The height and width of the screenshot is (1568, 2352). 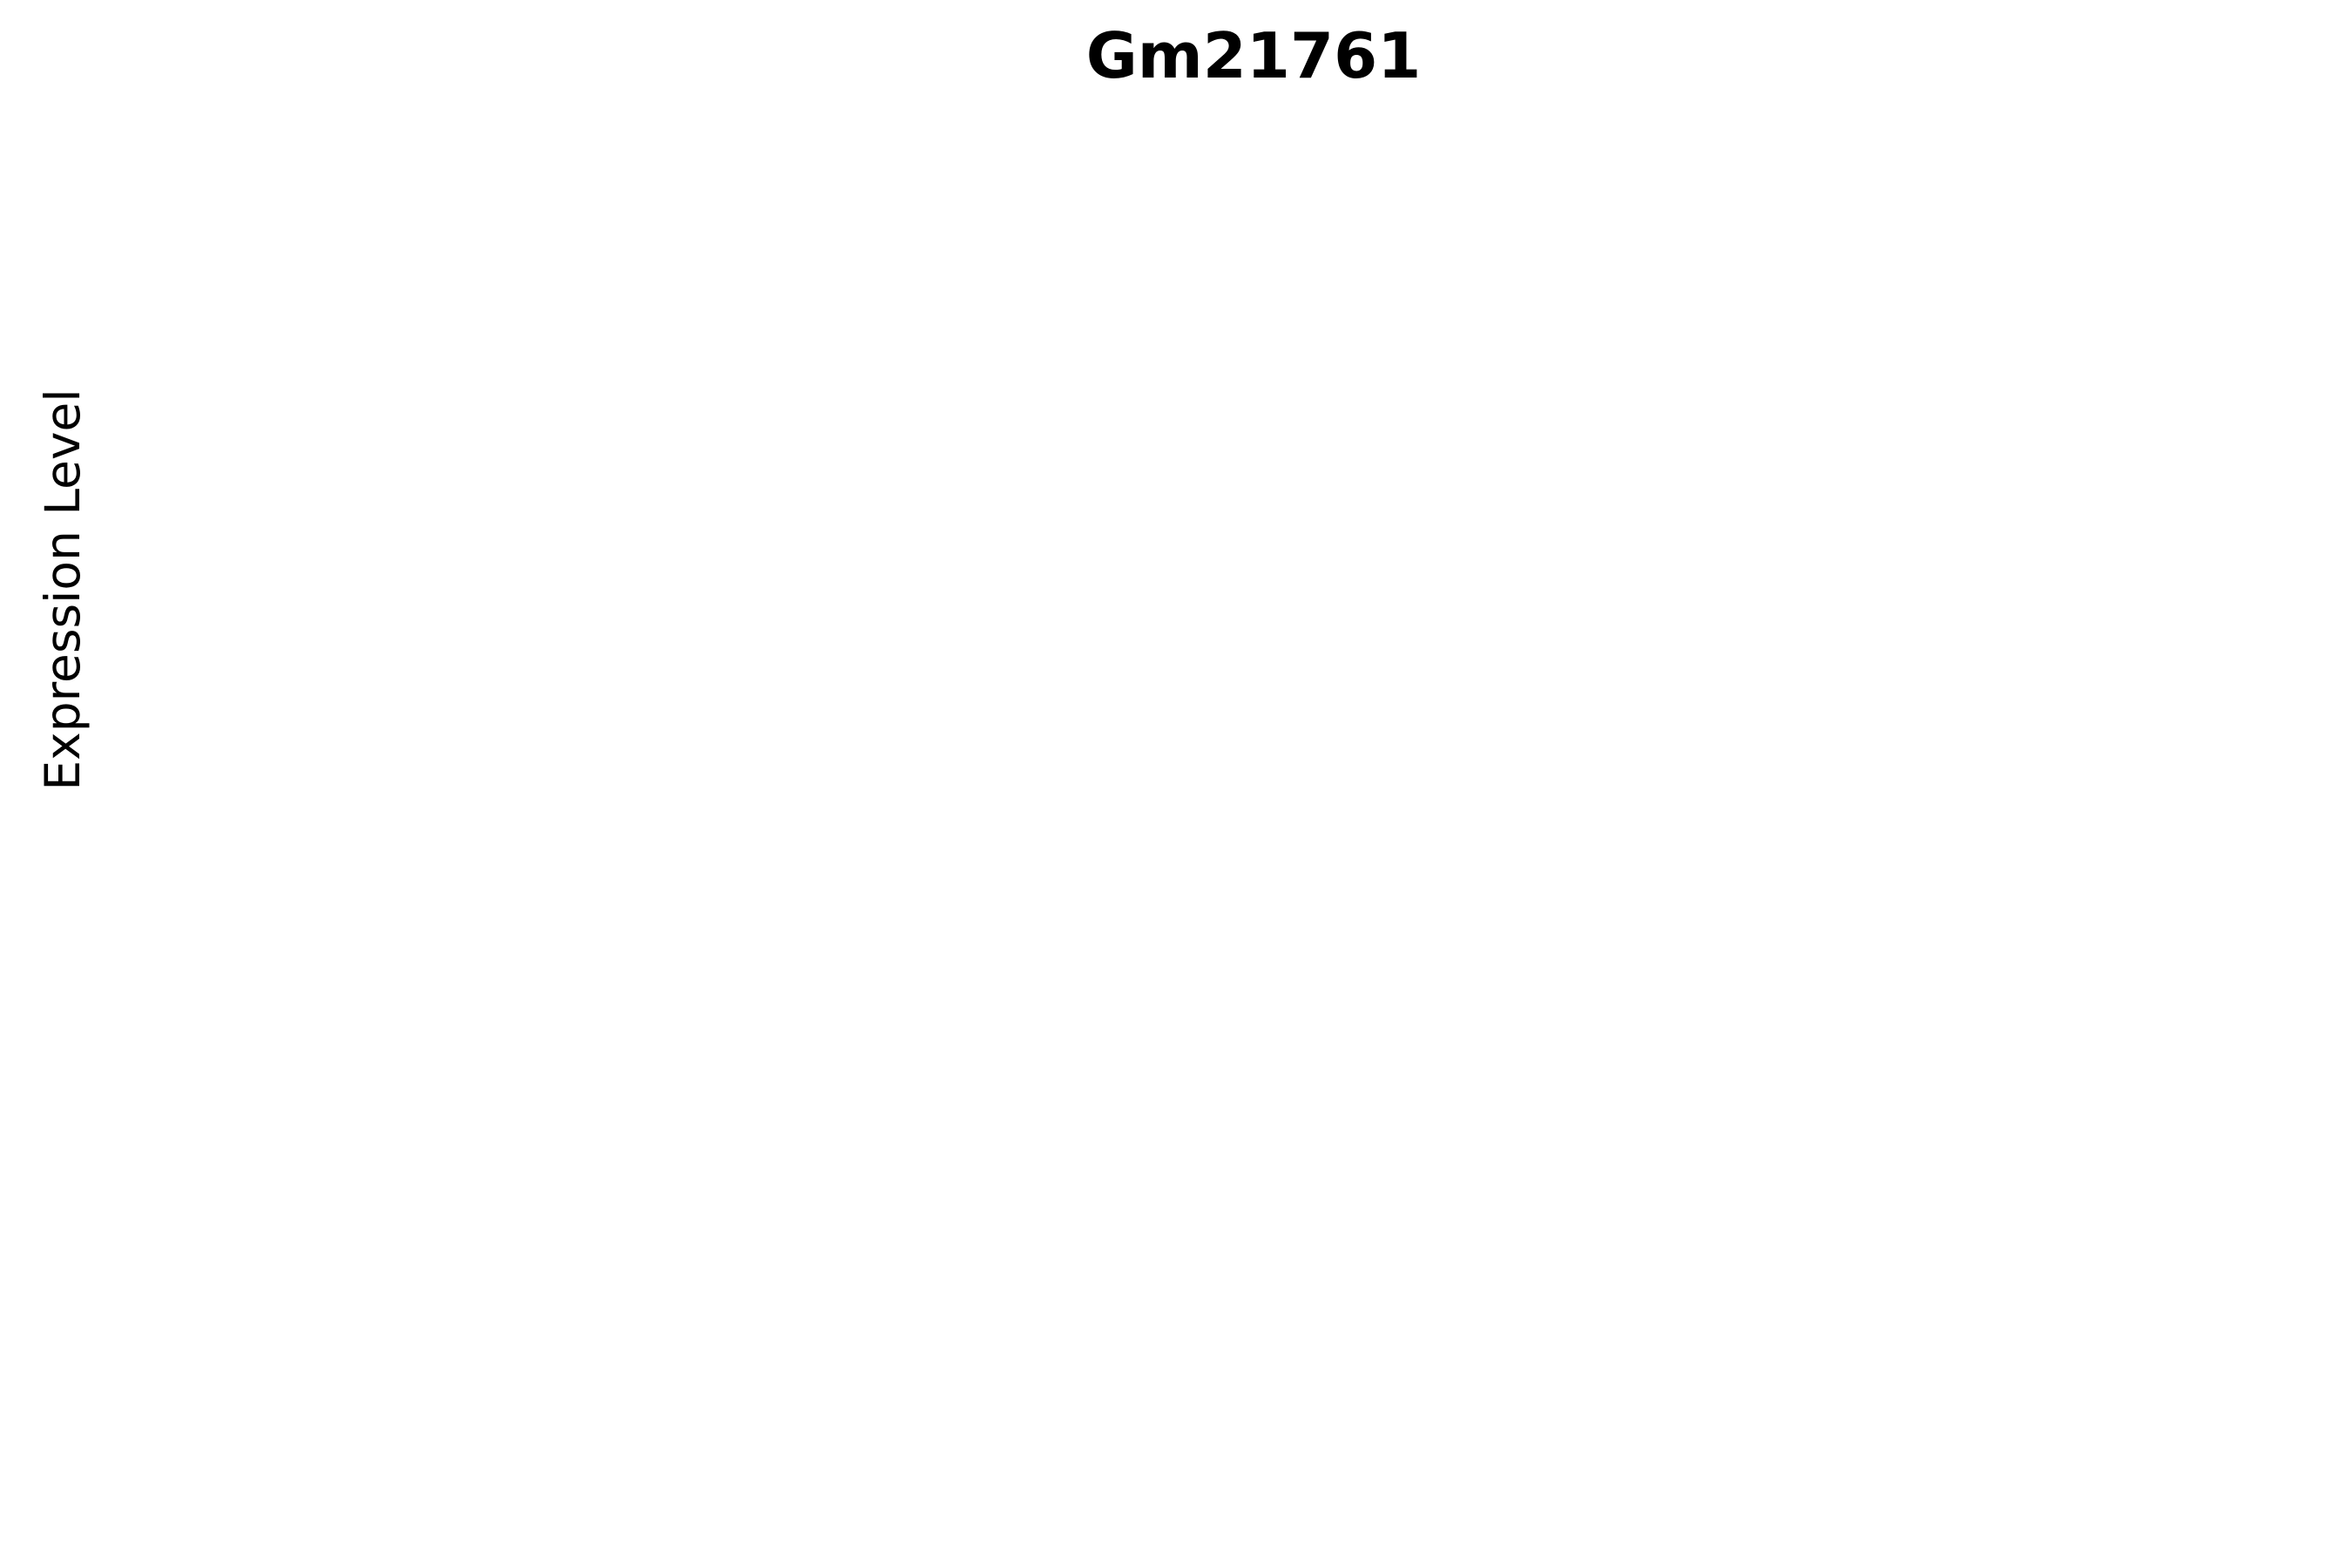 What do you see at coordinates (1253, 56) in the screenshot?
I see `plot-title: Gm21761` at bounding box center [1253, 56].